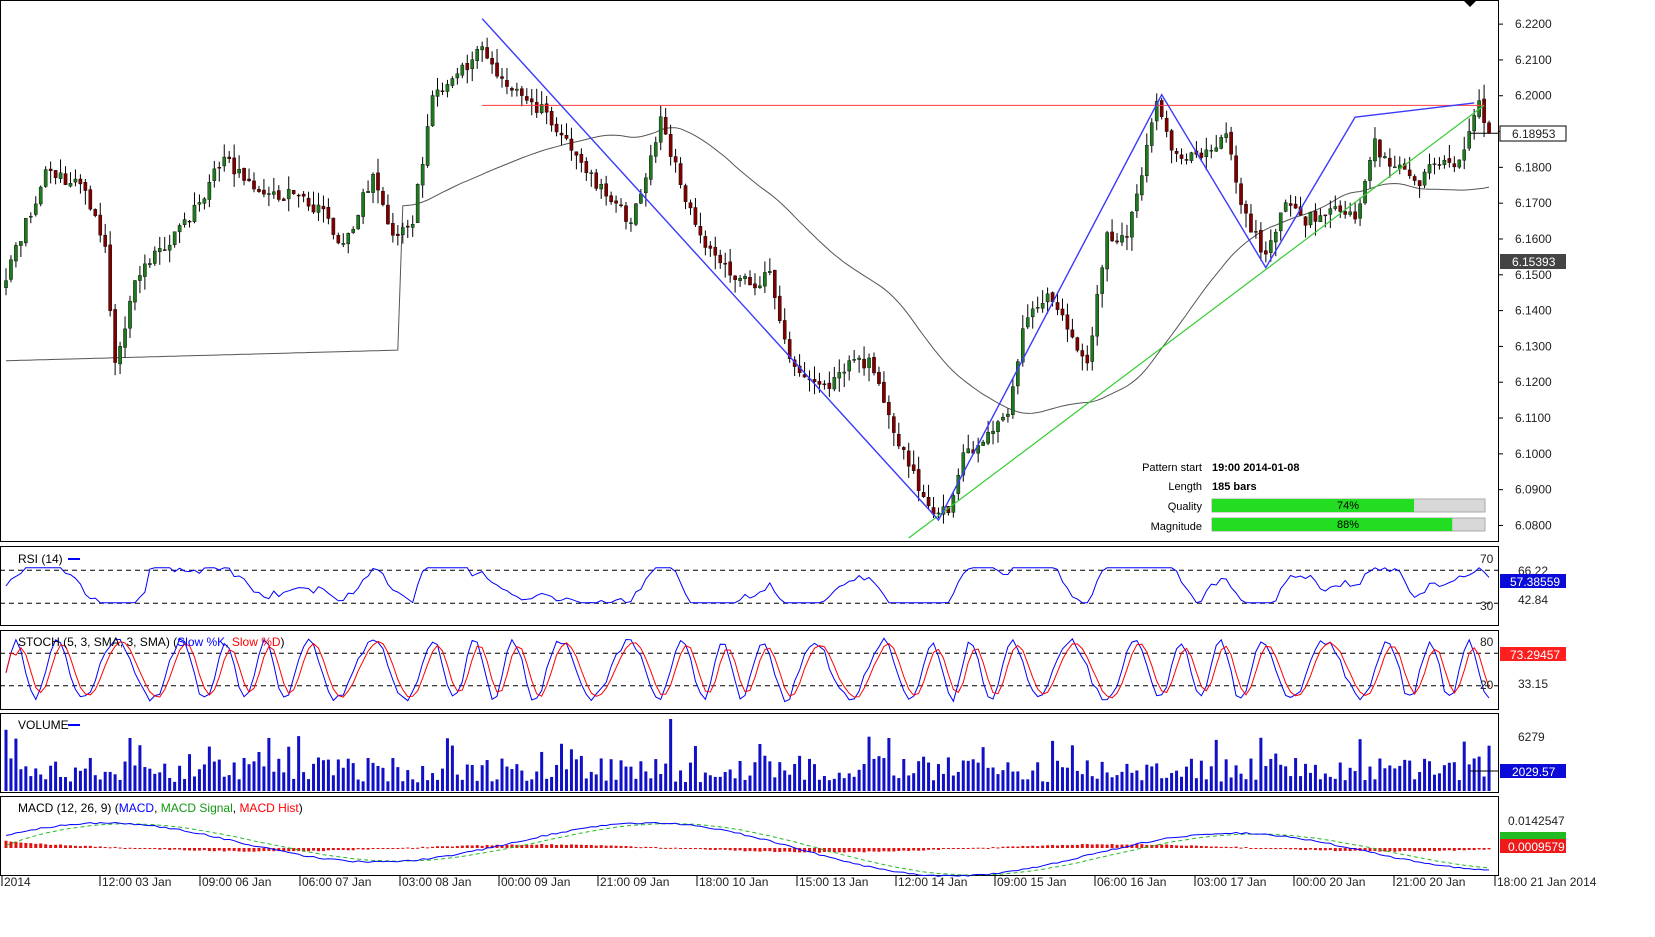 The image size is (1655, 937). What do you see at coordinates (749, 586) in the screenshot?
I see `rsi-panel` at bounding box center [749, 586].